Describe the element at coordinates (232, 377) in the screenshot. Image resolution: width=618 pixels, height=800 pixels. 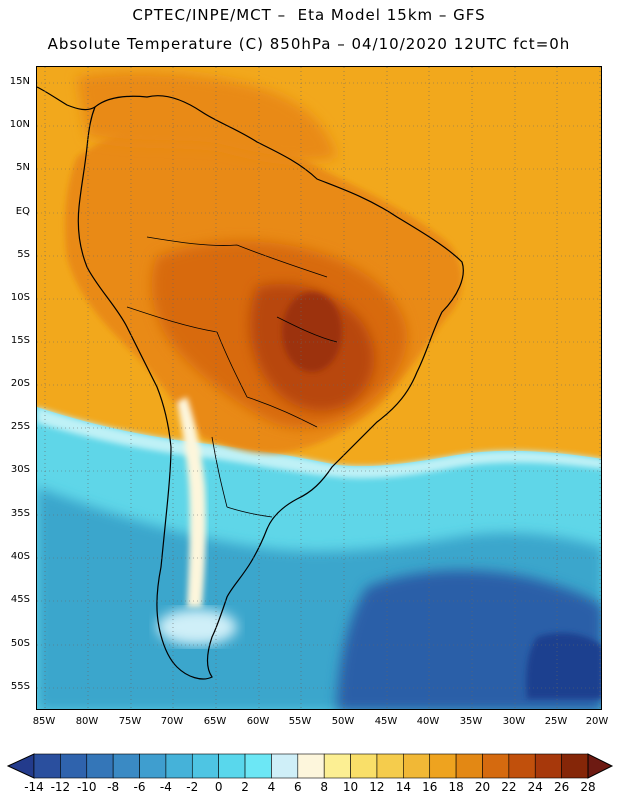
I see `country-borders` at that location.